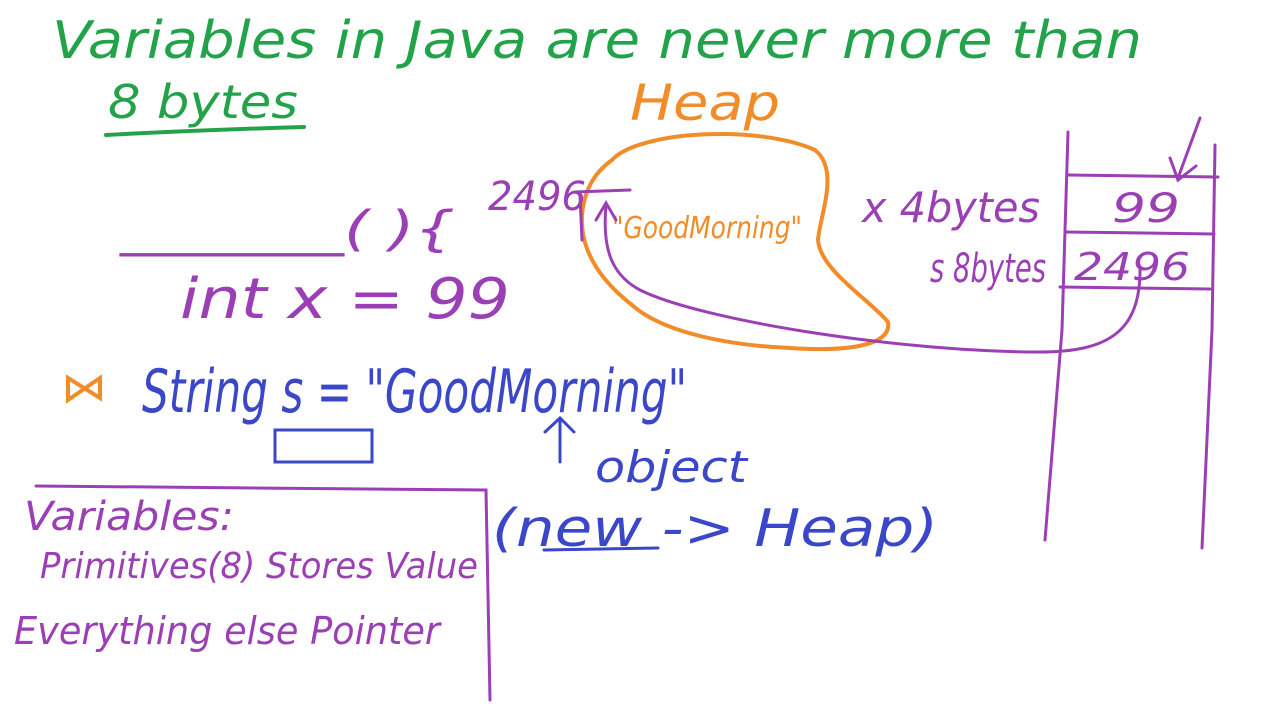 The image size is (1283, 722). Describe the element at coordinates (872, 278) in the screenshot. I see `pointer-arrow` at that location.